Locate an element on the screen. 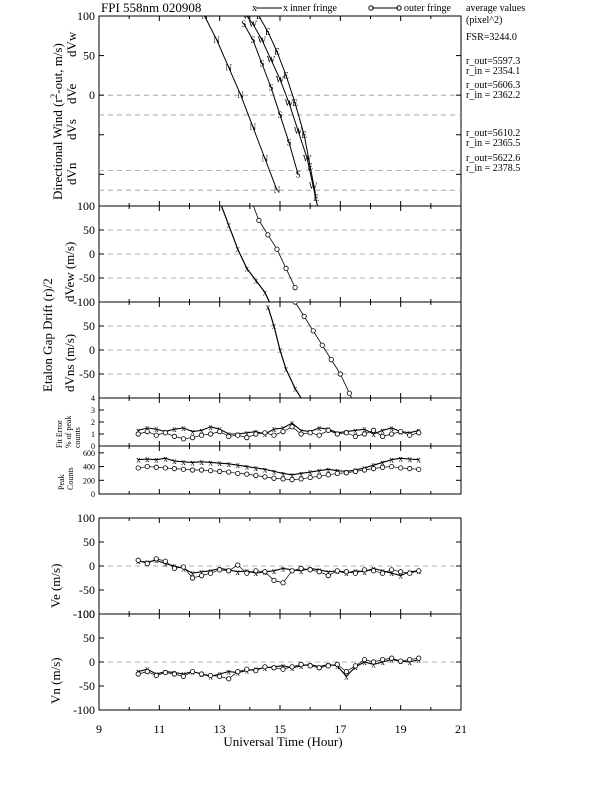 Image resolution: width=612 pixels, height=792 pixels. ve-label: Ve (m/s) is located at coordinates (55, 586).